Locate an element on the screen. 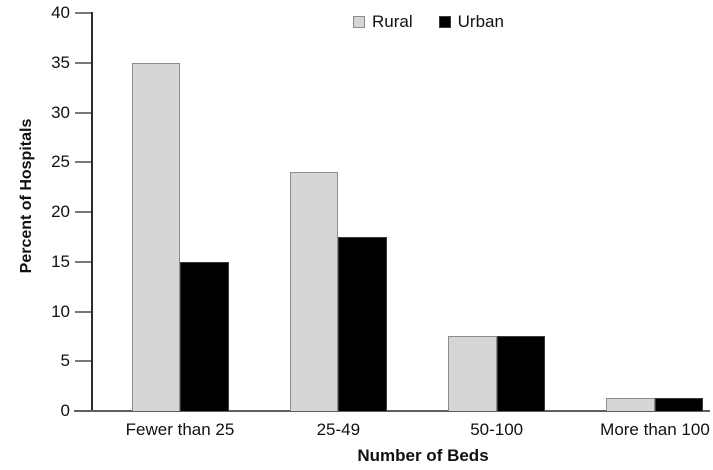 The width and height of the screenshot is (713, 470). y-tick-label: 10 is located at coordinates (60, 311).